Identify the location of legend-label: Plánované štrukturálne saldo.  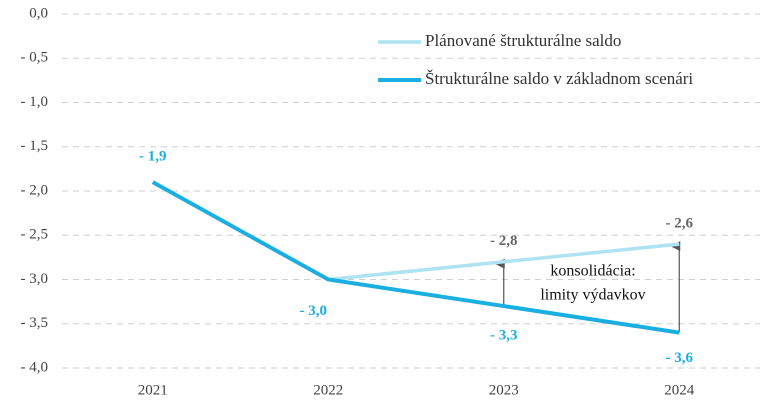
(523, 40).